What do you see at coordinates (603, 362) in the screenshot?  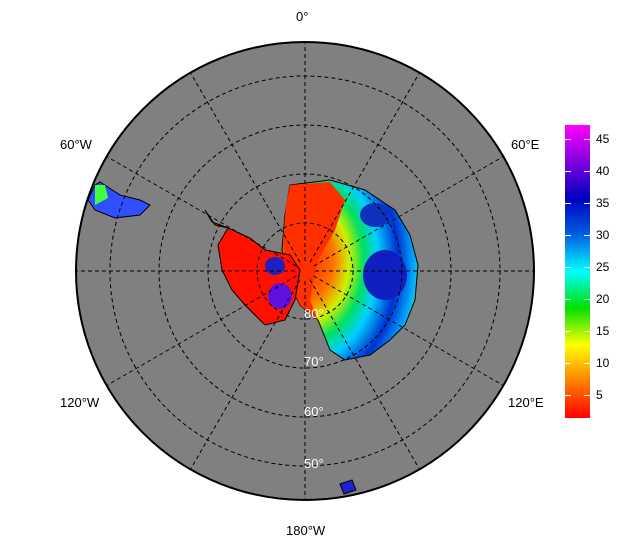 I see `colorbar-tick-label: 10` at bounding box center [603, 362].